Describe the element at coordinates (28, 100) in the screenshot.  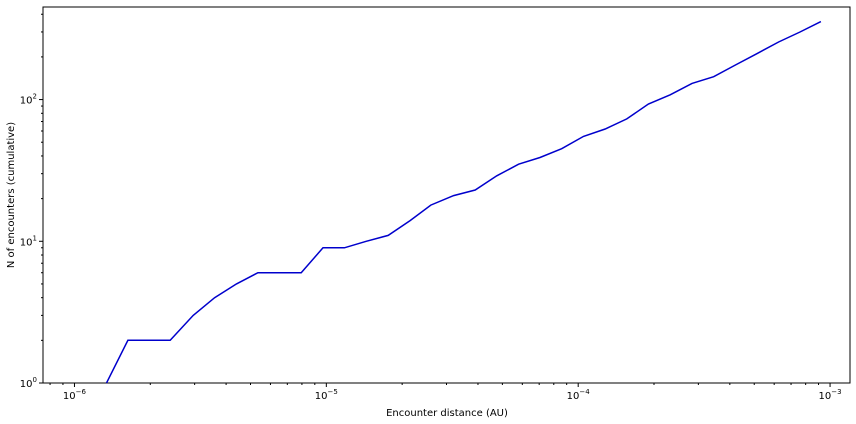
I see `y-tick-label: 10²` at that location.